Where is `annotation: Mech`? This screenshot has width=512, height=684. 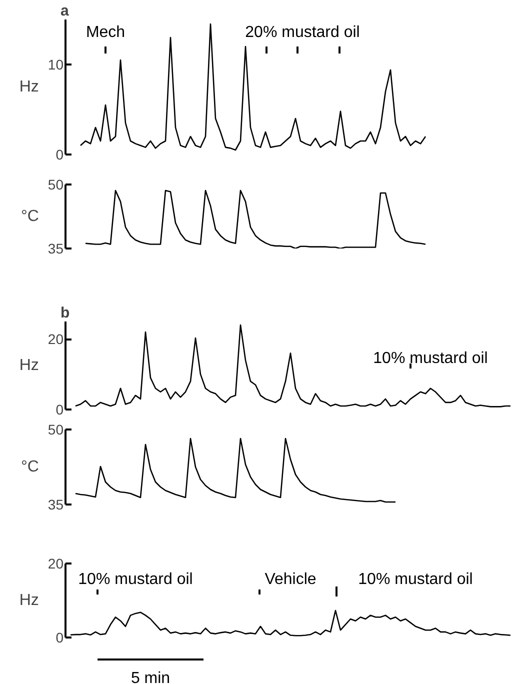
annotation: Mech is located at coordinates (106, 32).